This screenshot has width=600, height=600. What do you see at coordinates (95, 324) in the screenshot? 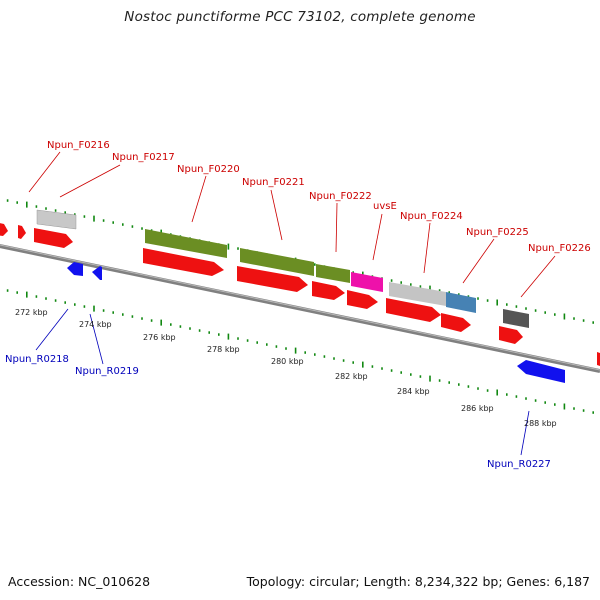
I see `scale-label: 274 kbp` at bounding box center [95, 324].